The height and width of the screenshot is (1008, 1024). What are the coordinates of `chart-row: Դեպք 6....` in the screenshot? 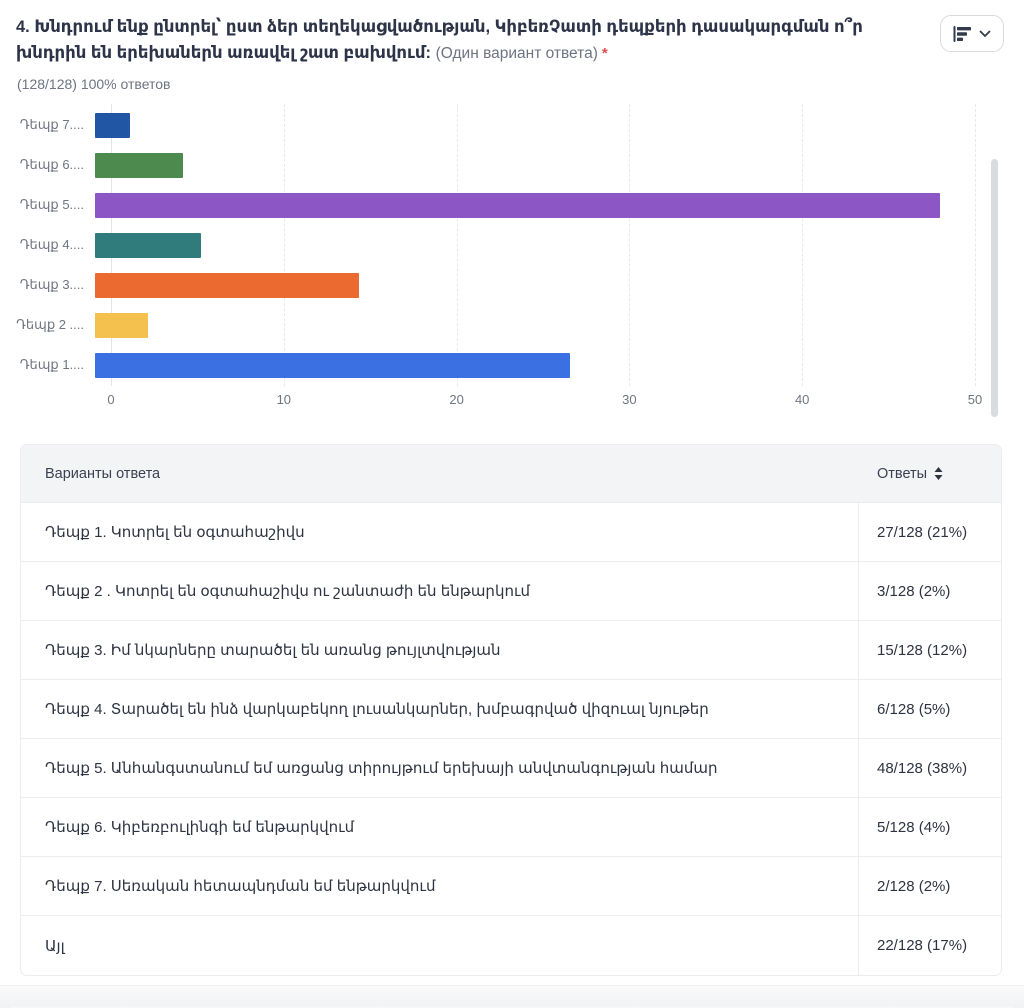 It's located at (512, 165).